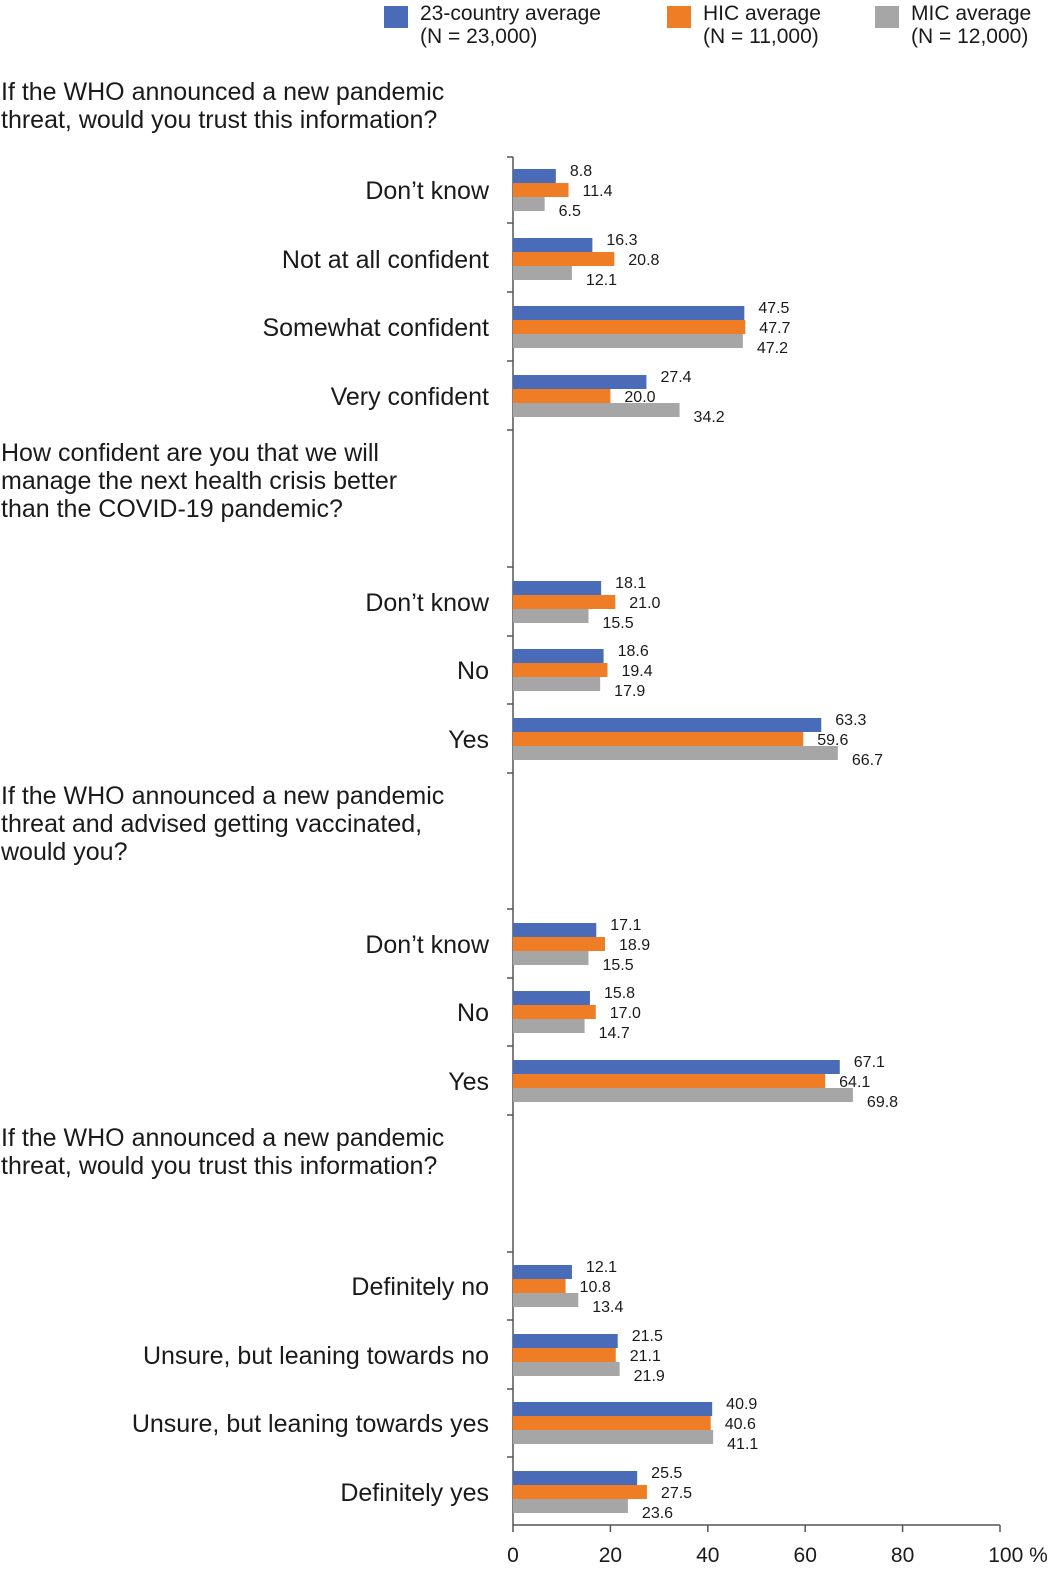  Describe the element at coordinates (1018, 1555) in the screenshot. I see `x-tick-label: 100 %` at that location.